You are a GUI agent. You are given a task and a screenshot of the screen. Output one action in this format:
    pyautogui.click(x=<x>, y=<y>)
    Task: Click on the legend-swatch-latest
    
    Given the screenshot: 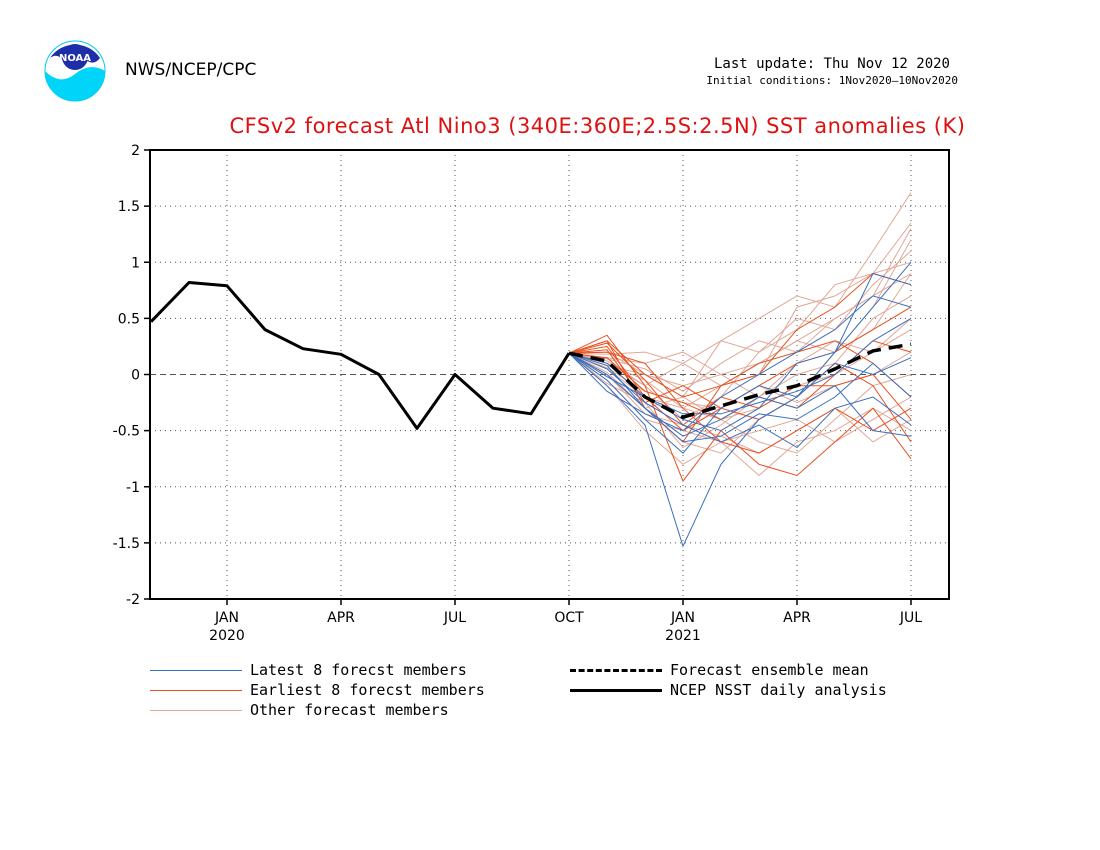 What is the action you would take?
    pyautogui.click(x=196, y=670)
    